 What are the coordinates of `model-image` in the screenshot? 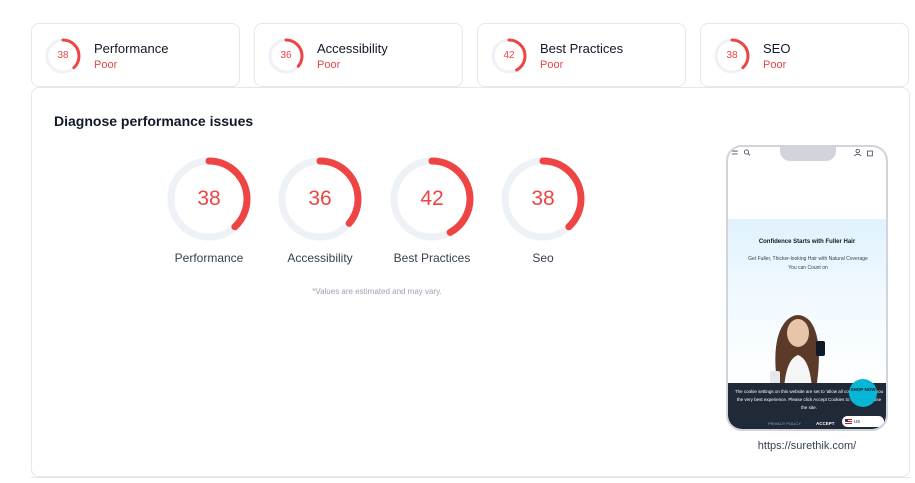 It's located at (797, 352).